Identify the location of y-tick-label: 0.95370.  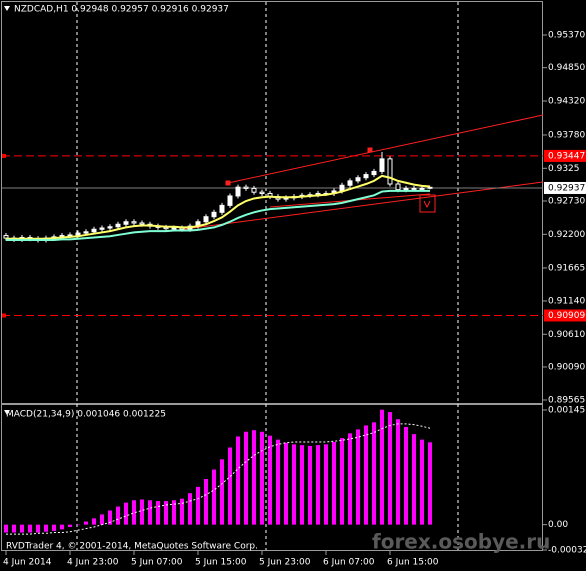
(566, 36).